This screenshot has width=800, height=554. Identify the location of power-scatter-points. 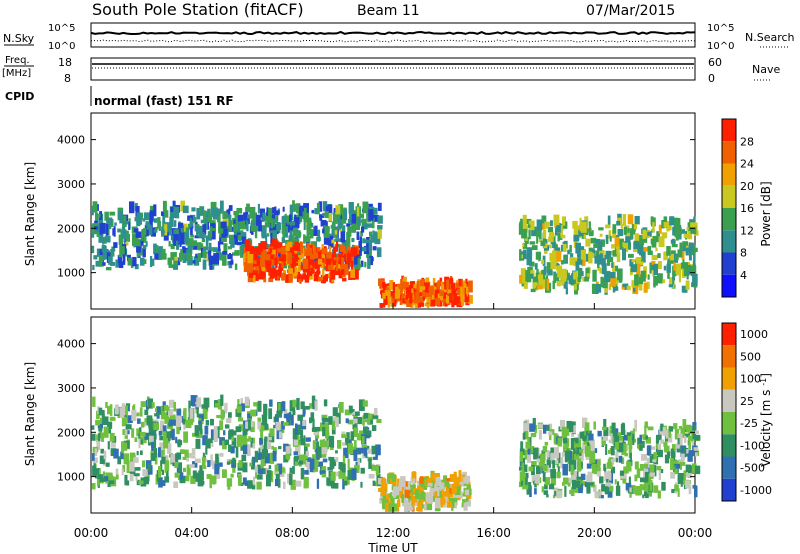
(395, 254).